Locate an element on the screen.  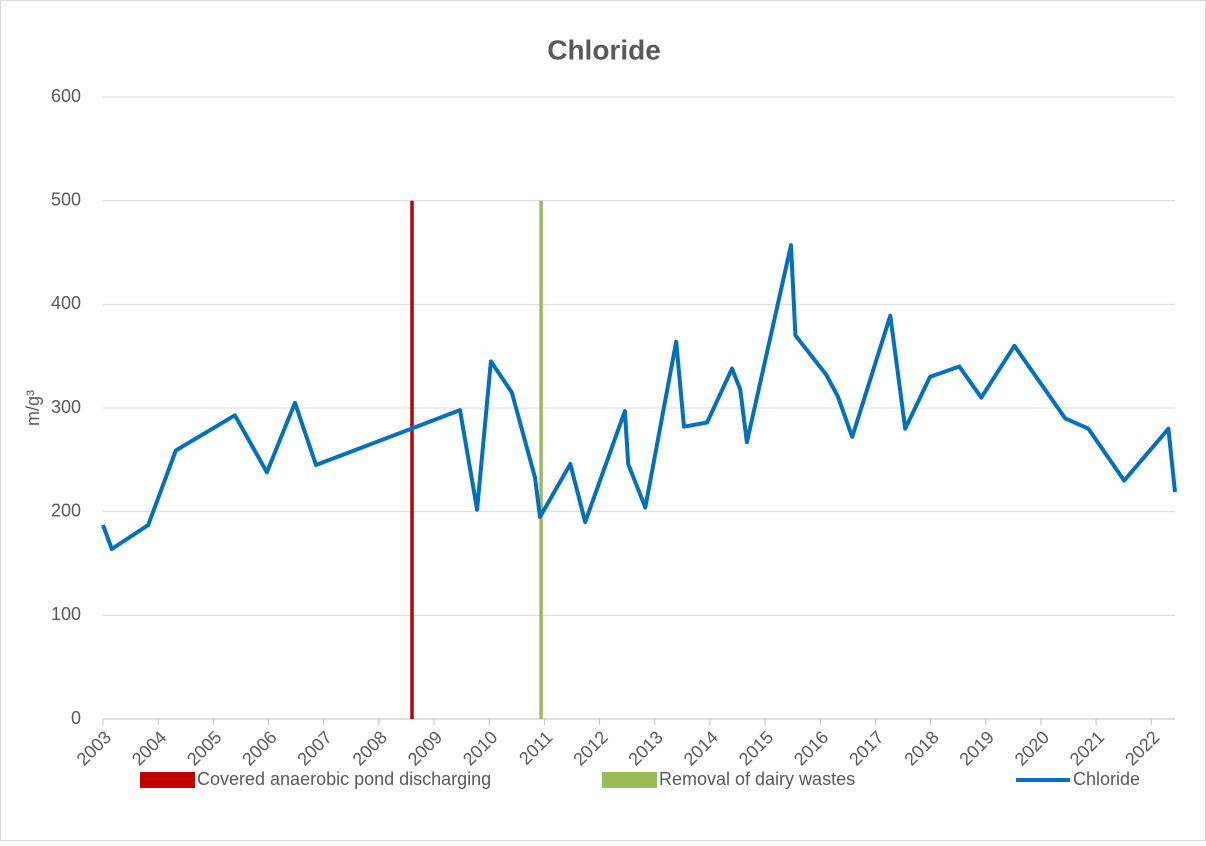
legend-label: Covered anaerobic pond discharging is located at coordinates (344, 779).